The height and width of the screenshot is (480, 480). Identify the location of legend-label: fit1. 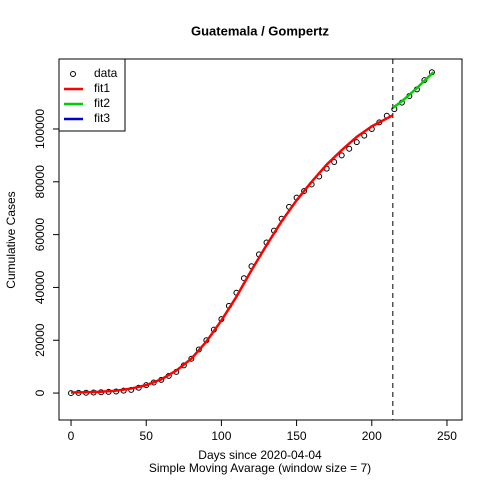
(102, 88).